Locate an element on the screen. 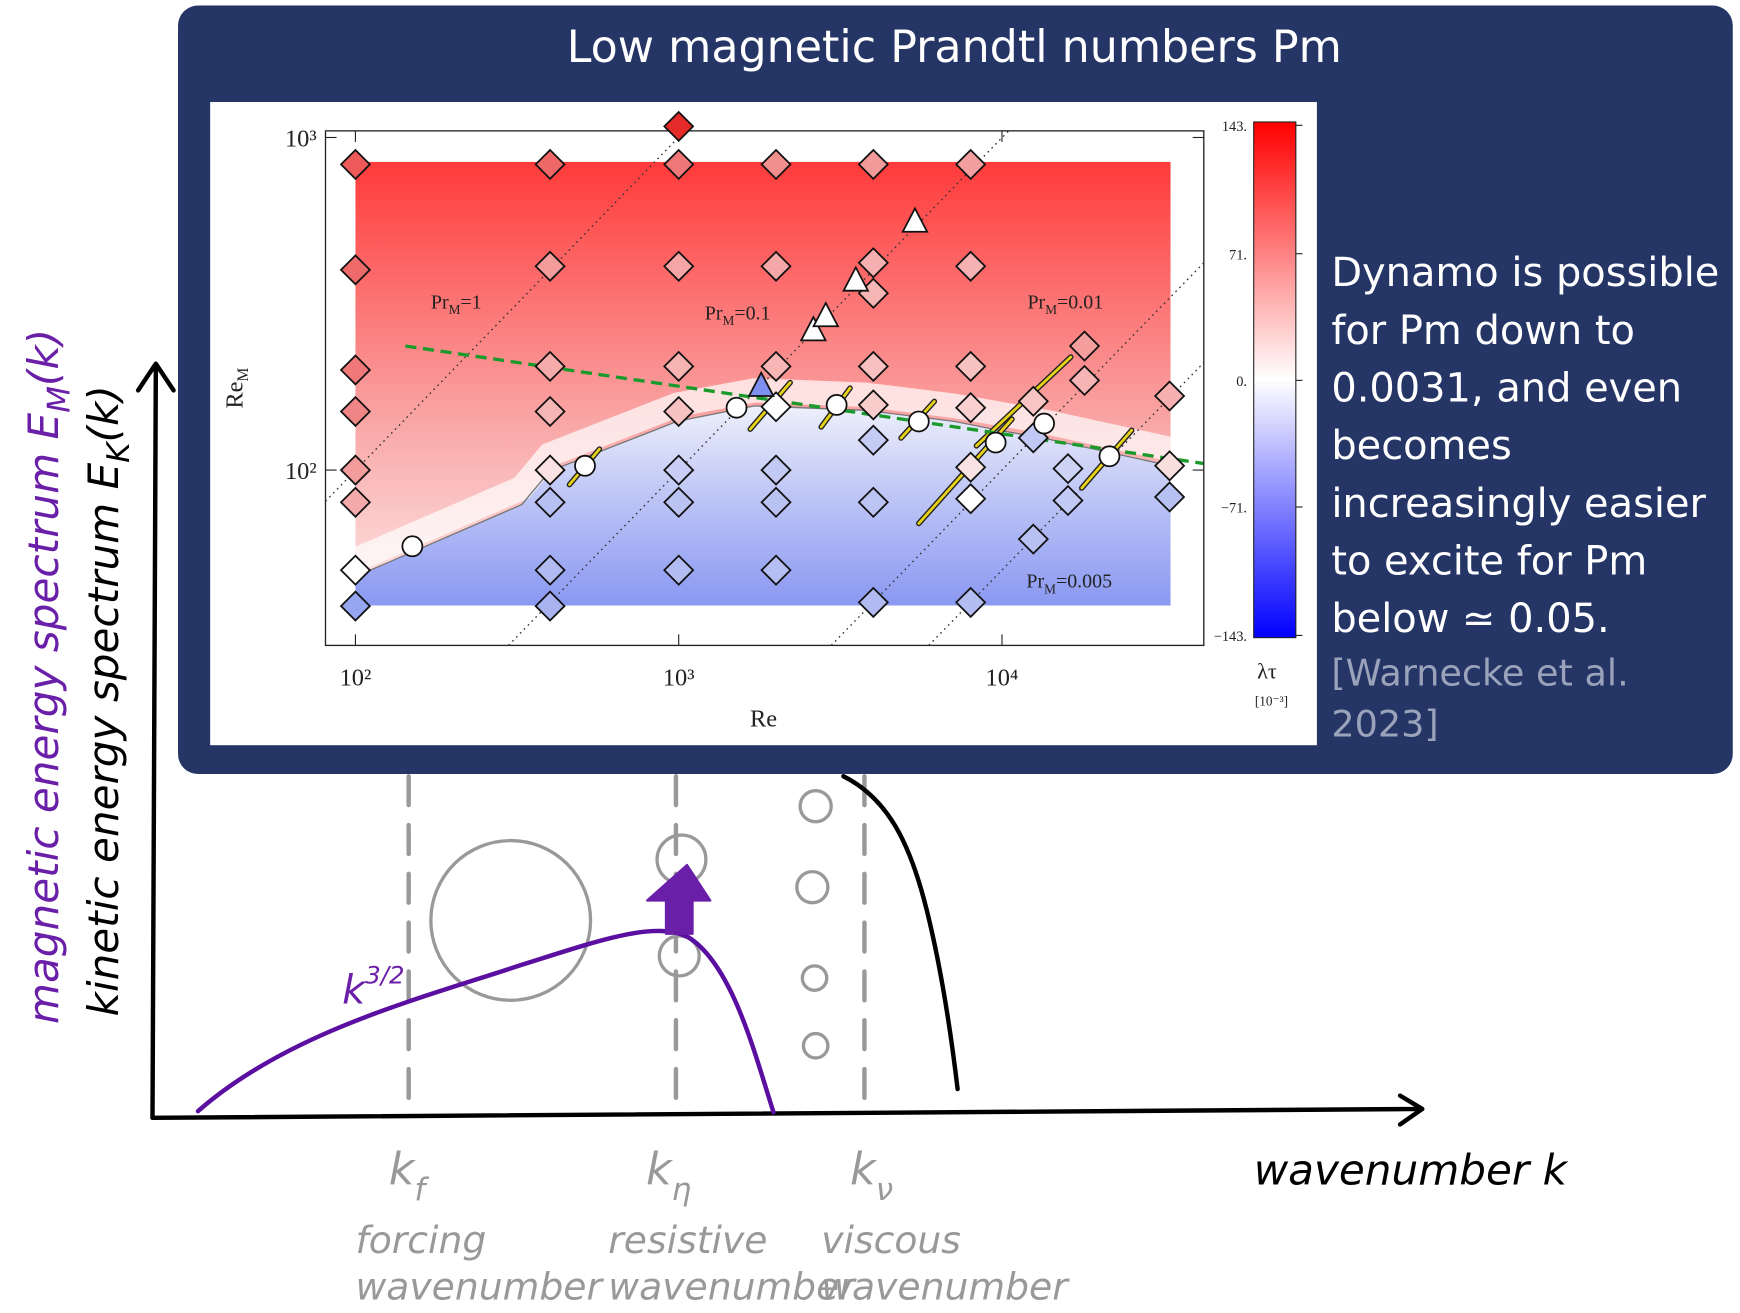 This screenshot has height=1313, width=1740. kinetic-spectrum is located at coordinates (900, 933).